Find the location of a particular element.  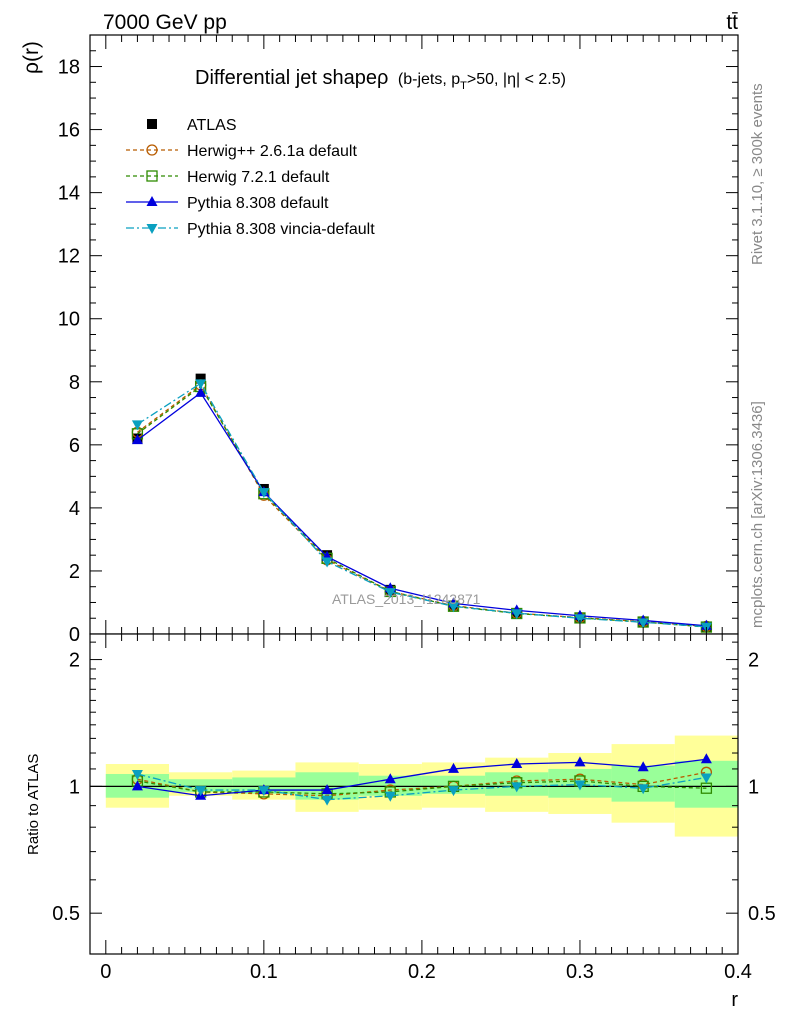

legend-label: Herwig++ 2.6.1a default is located at coordinates (272, 151).